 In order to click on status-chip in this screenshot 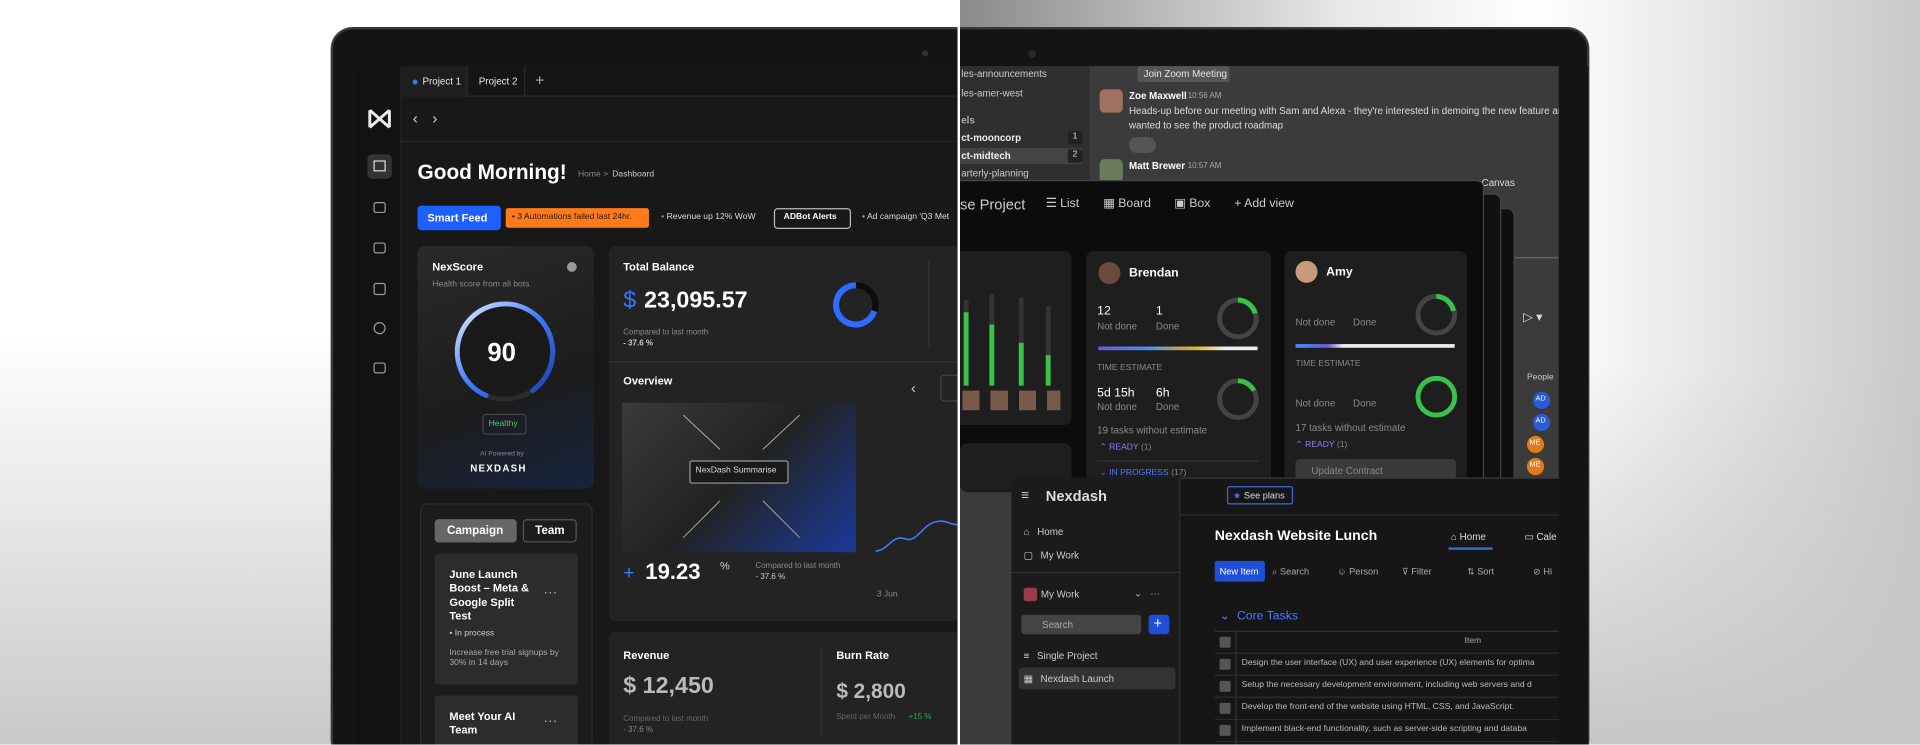, I will do `click(504, 424)`.